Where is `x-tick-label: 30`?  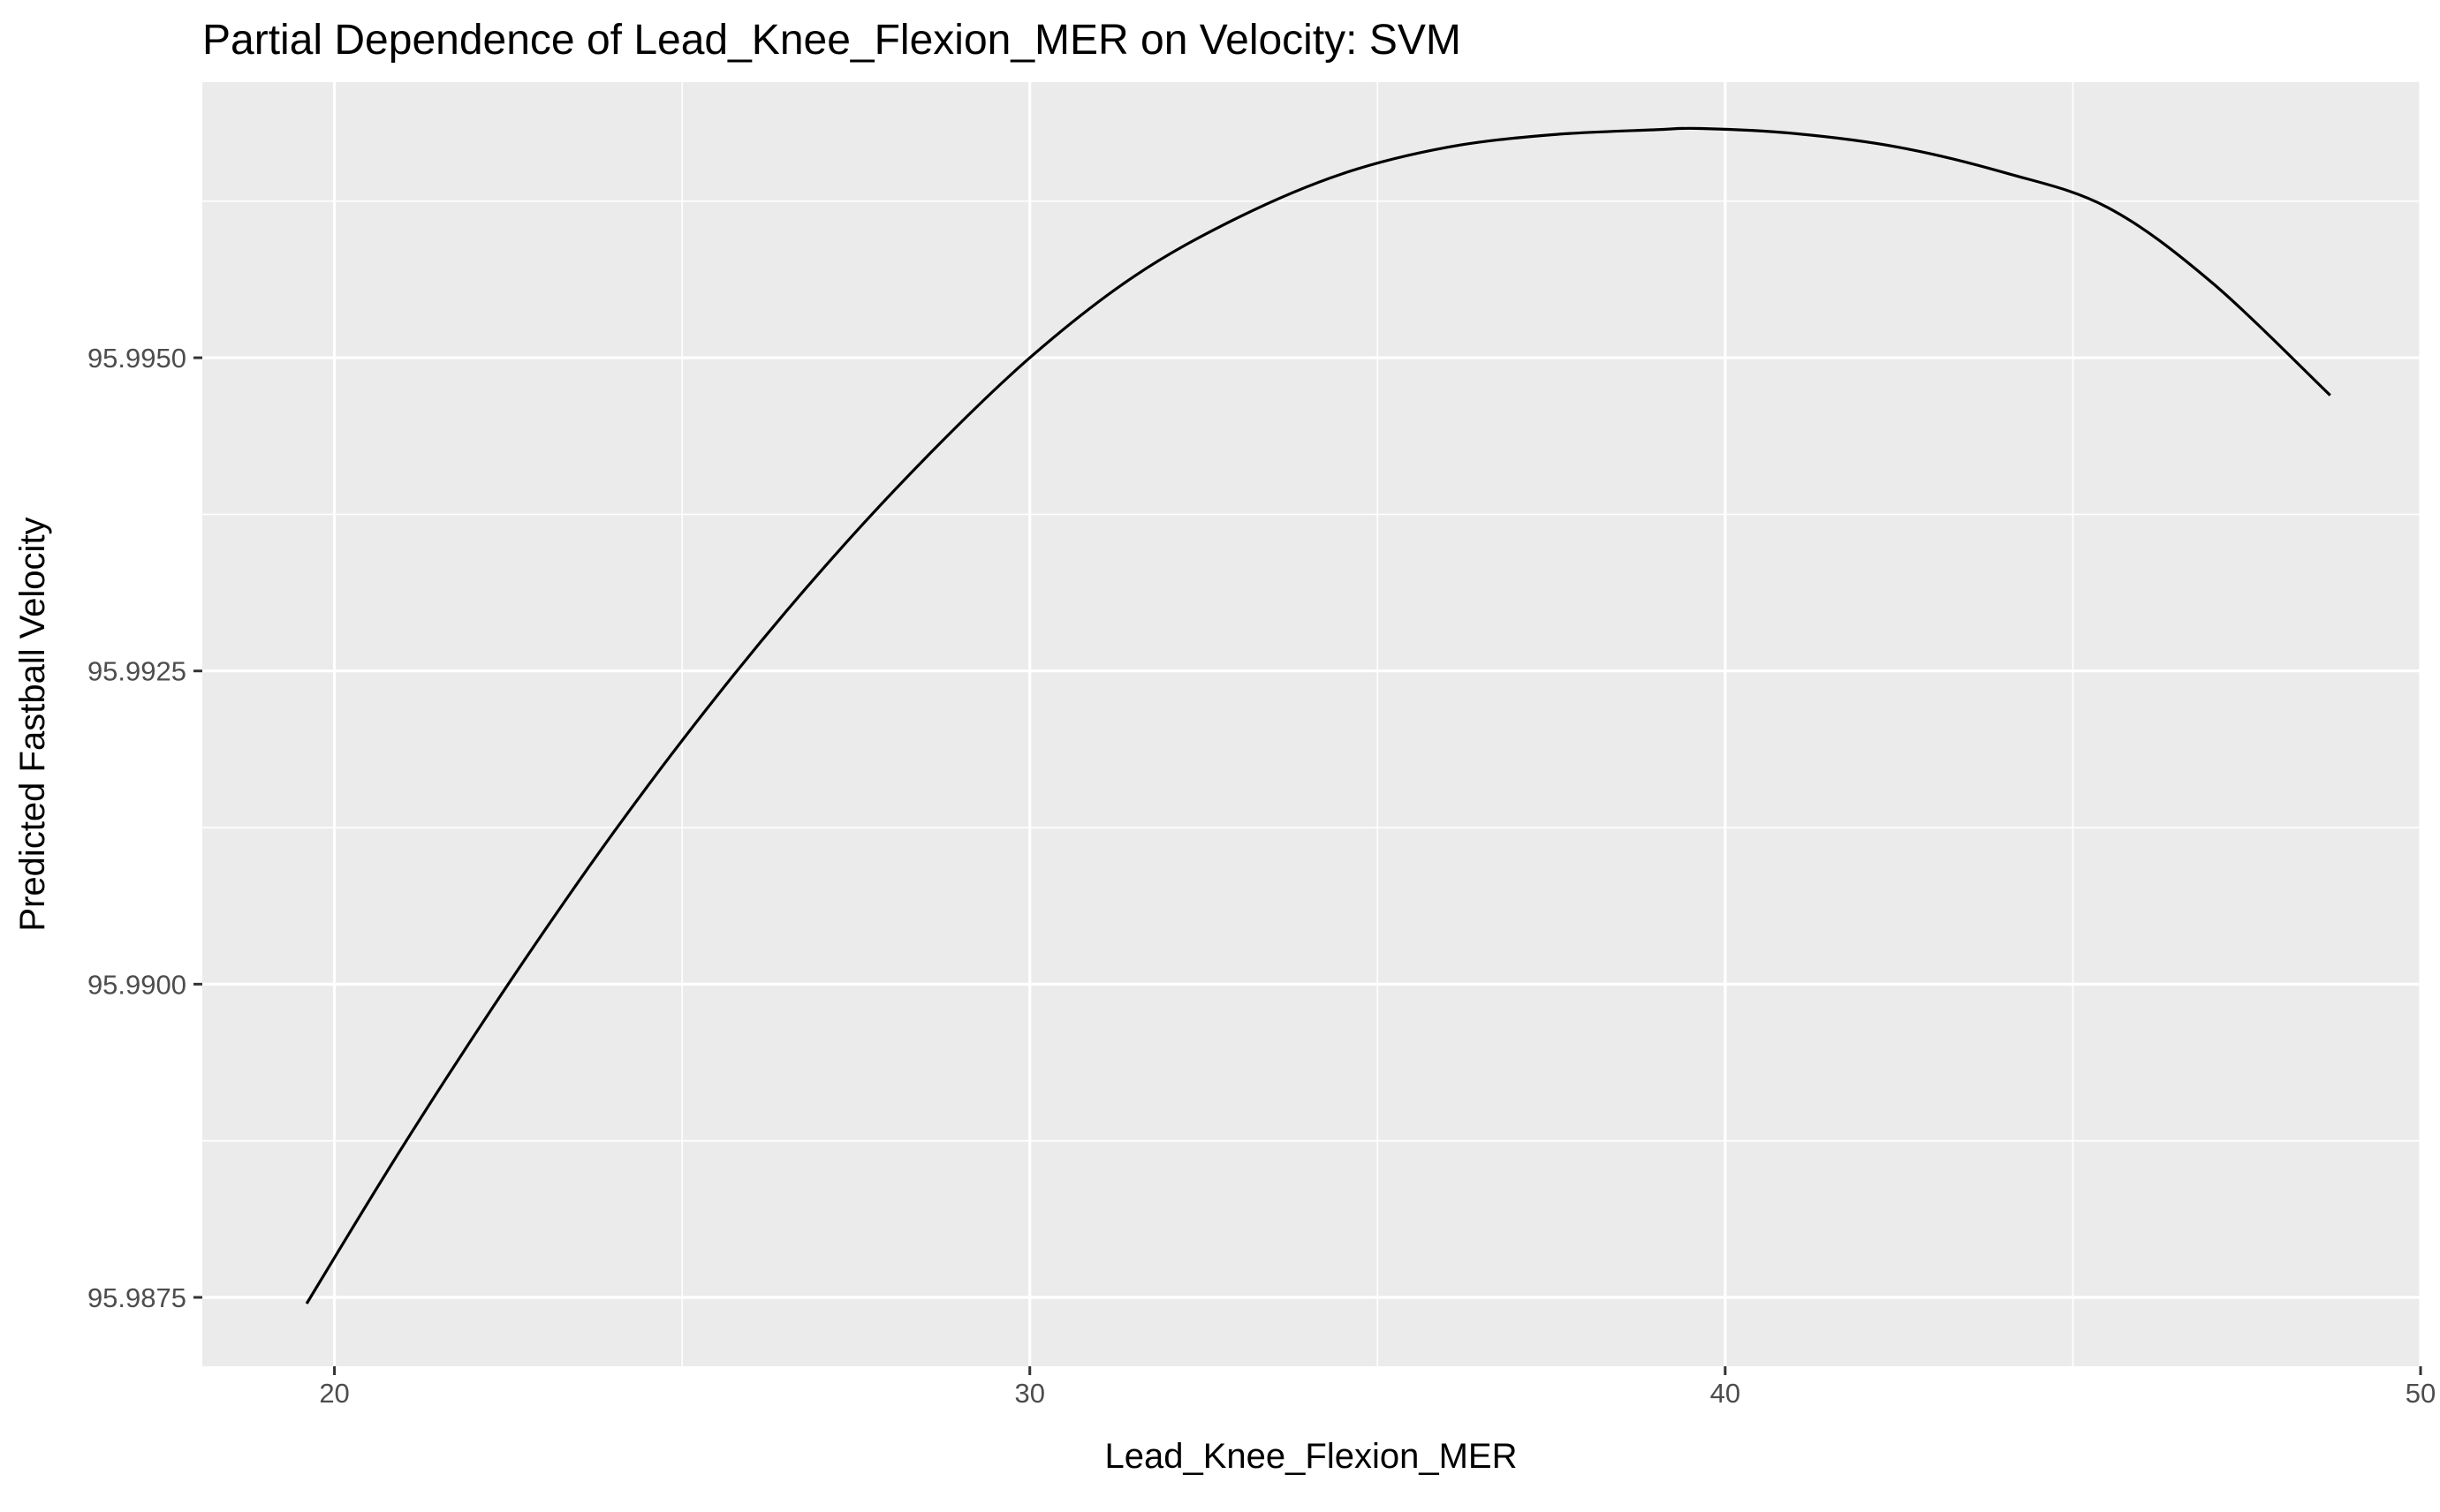
x-tick-label: 30 is located at coordinates (1029, 1393).